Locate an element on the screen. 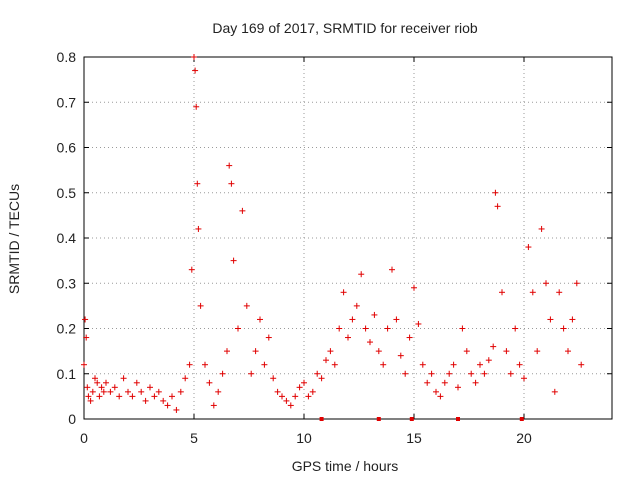  x-tick-label: 0 is located at coordinates (84, 438).